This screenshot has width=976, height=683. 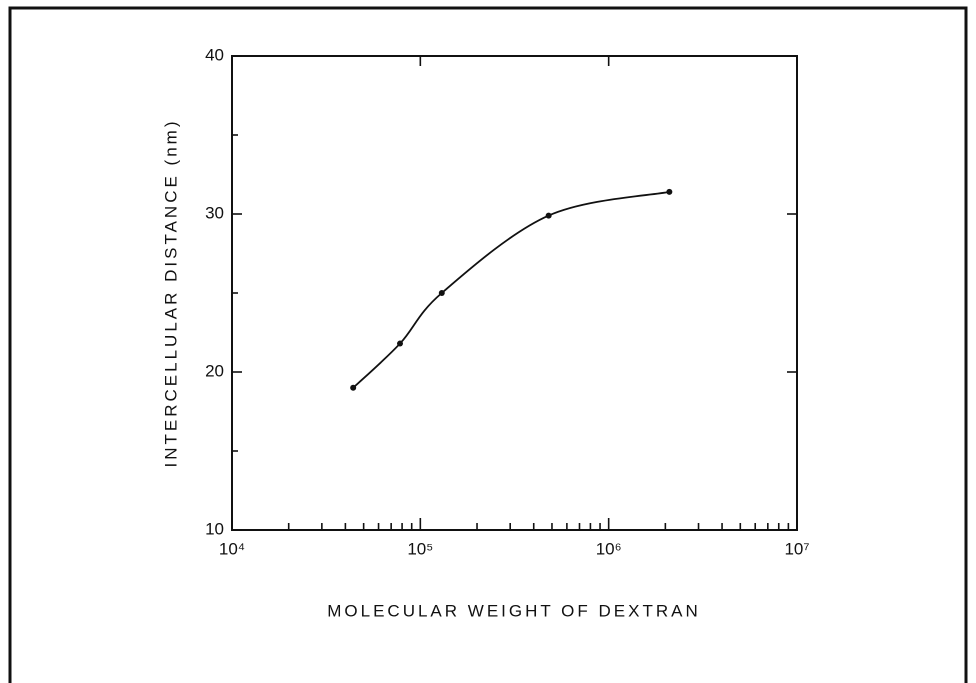 I want to click on x-axis-label: MOLECULAR WEIGHT OF DEXTRAN, so click(x=514, y=610).